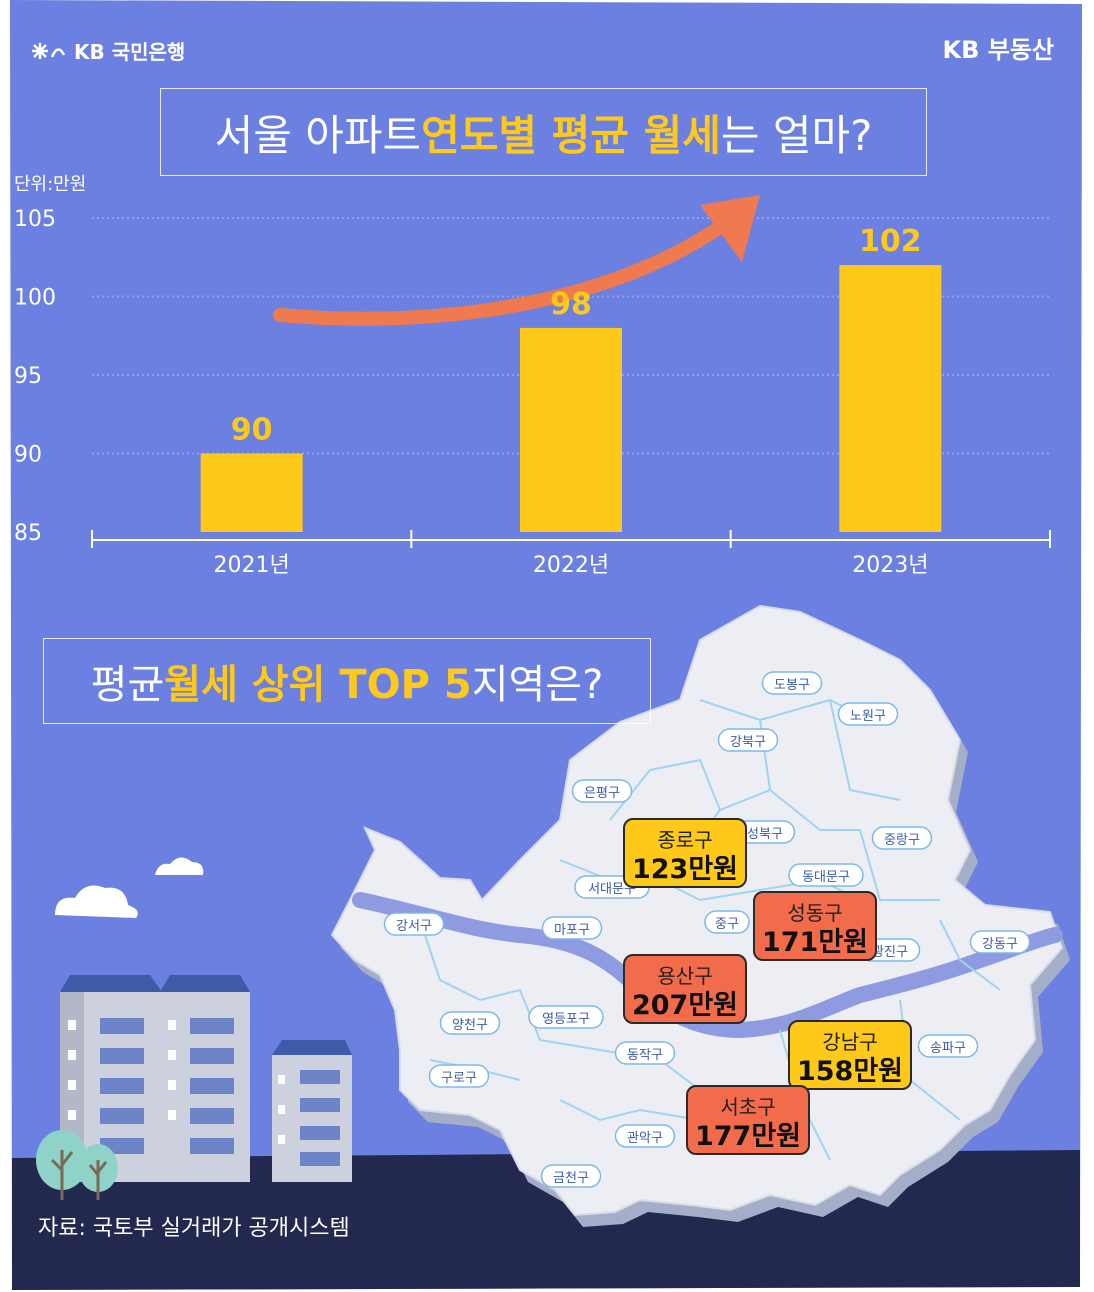 This screenshot has width=1094, height=1292. I want to click on svg-text: 영등포구, so click(566, 1019).